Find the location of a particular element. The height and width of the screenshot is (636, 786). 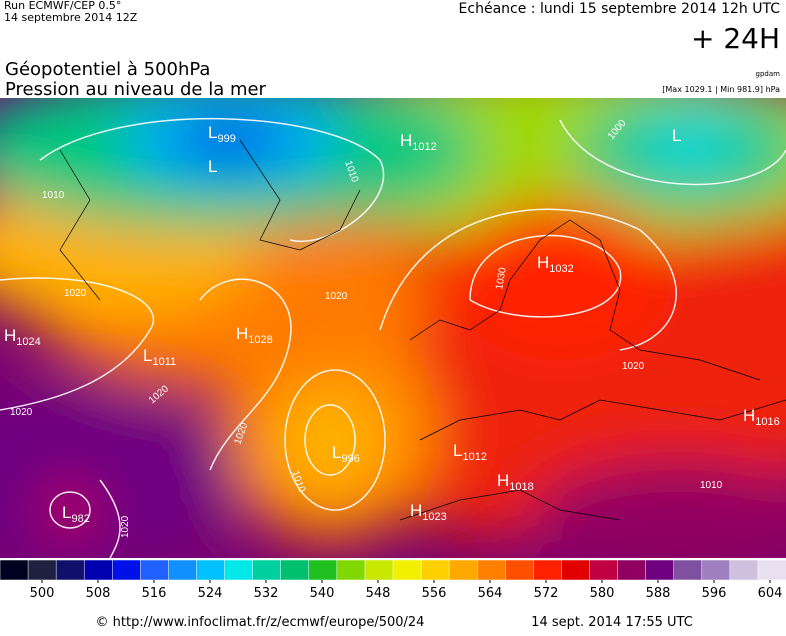

pressure-center: L1011 is located at coordinates (159, 357).